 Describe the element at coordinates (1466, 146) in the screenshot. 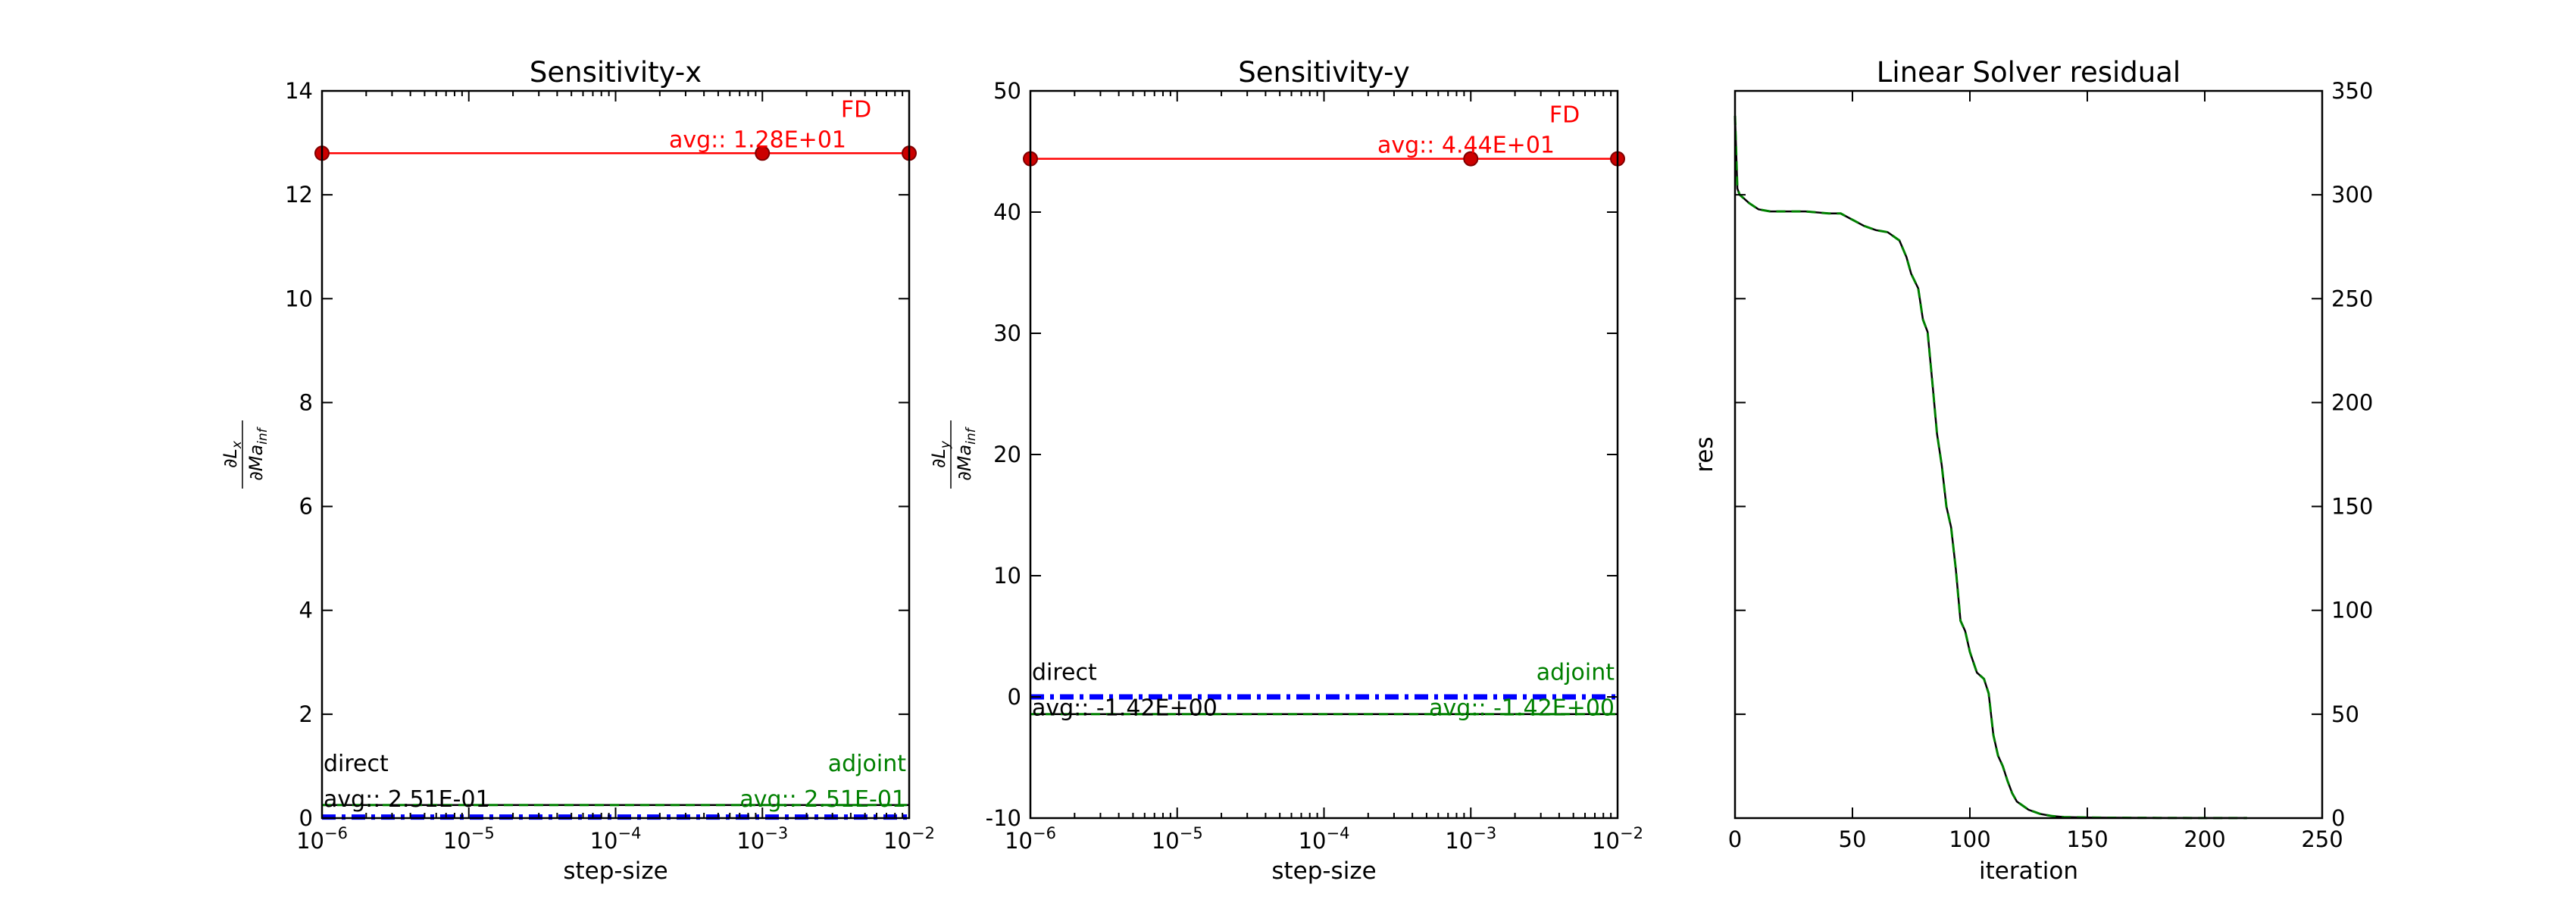

I see `annotation-value-FD: avg:: 4.44E+01` at that location.